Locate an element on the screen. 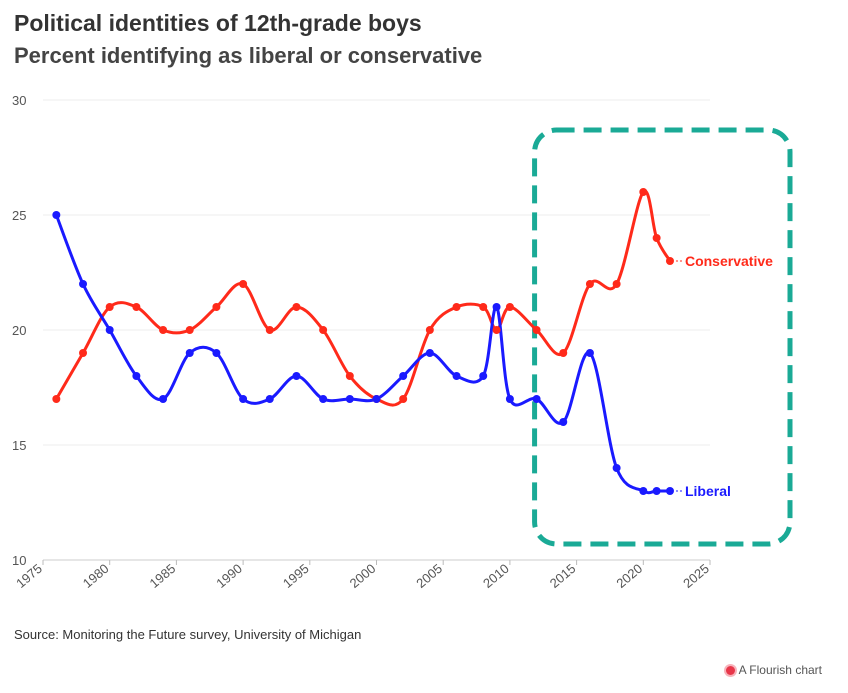 The width and height of the screenshot is (848, 693). x-tick-label: 1995 is located at coordinates (296, 576).